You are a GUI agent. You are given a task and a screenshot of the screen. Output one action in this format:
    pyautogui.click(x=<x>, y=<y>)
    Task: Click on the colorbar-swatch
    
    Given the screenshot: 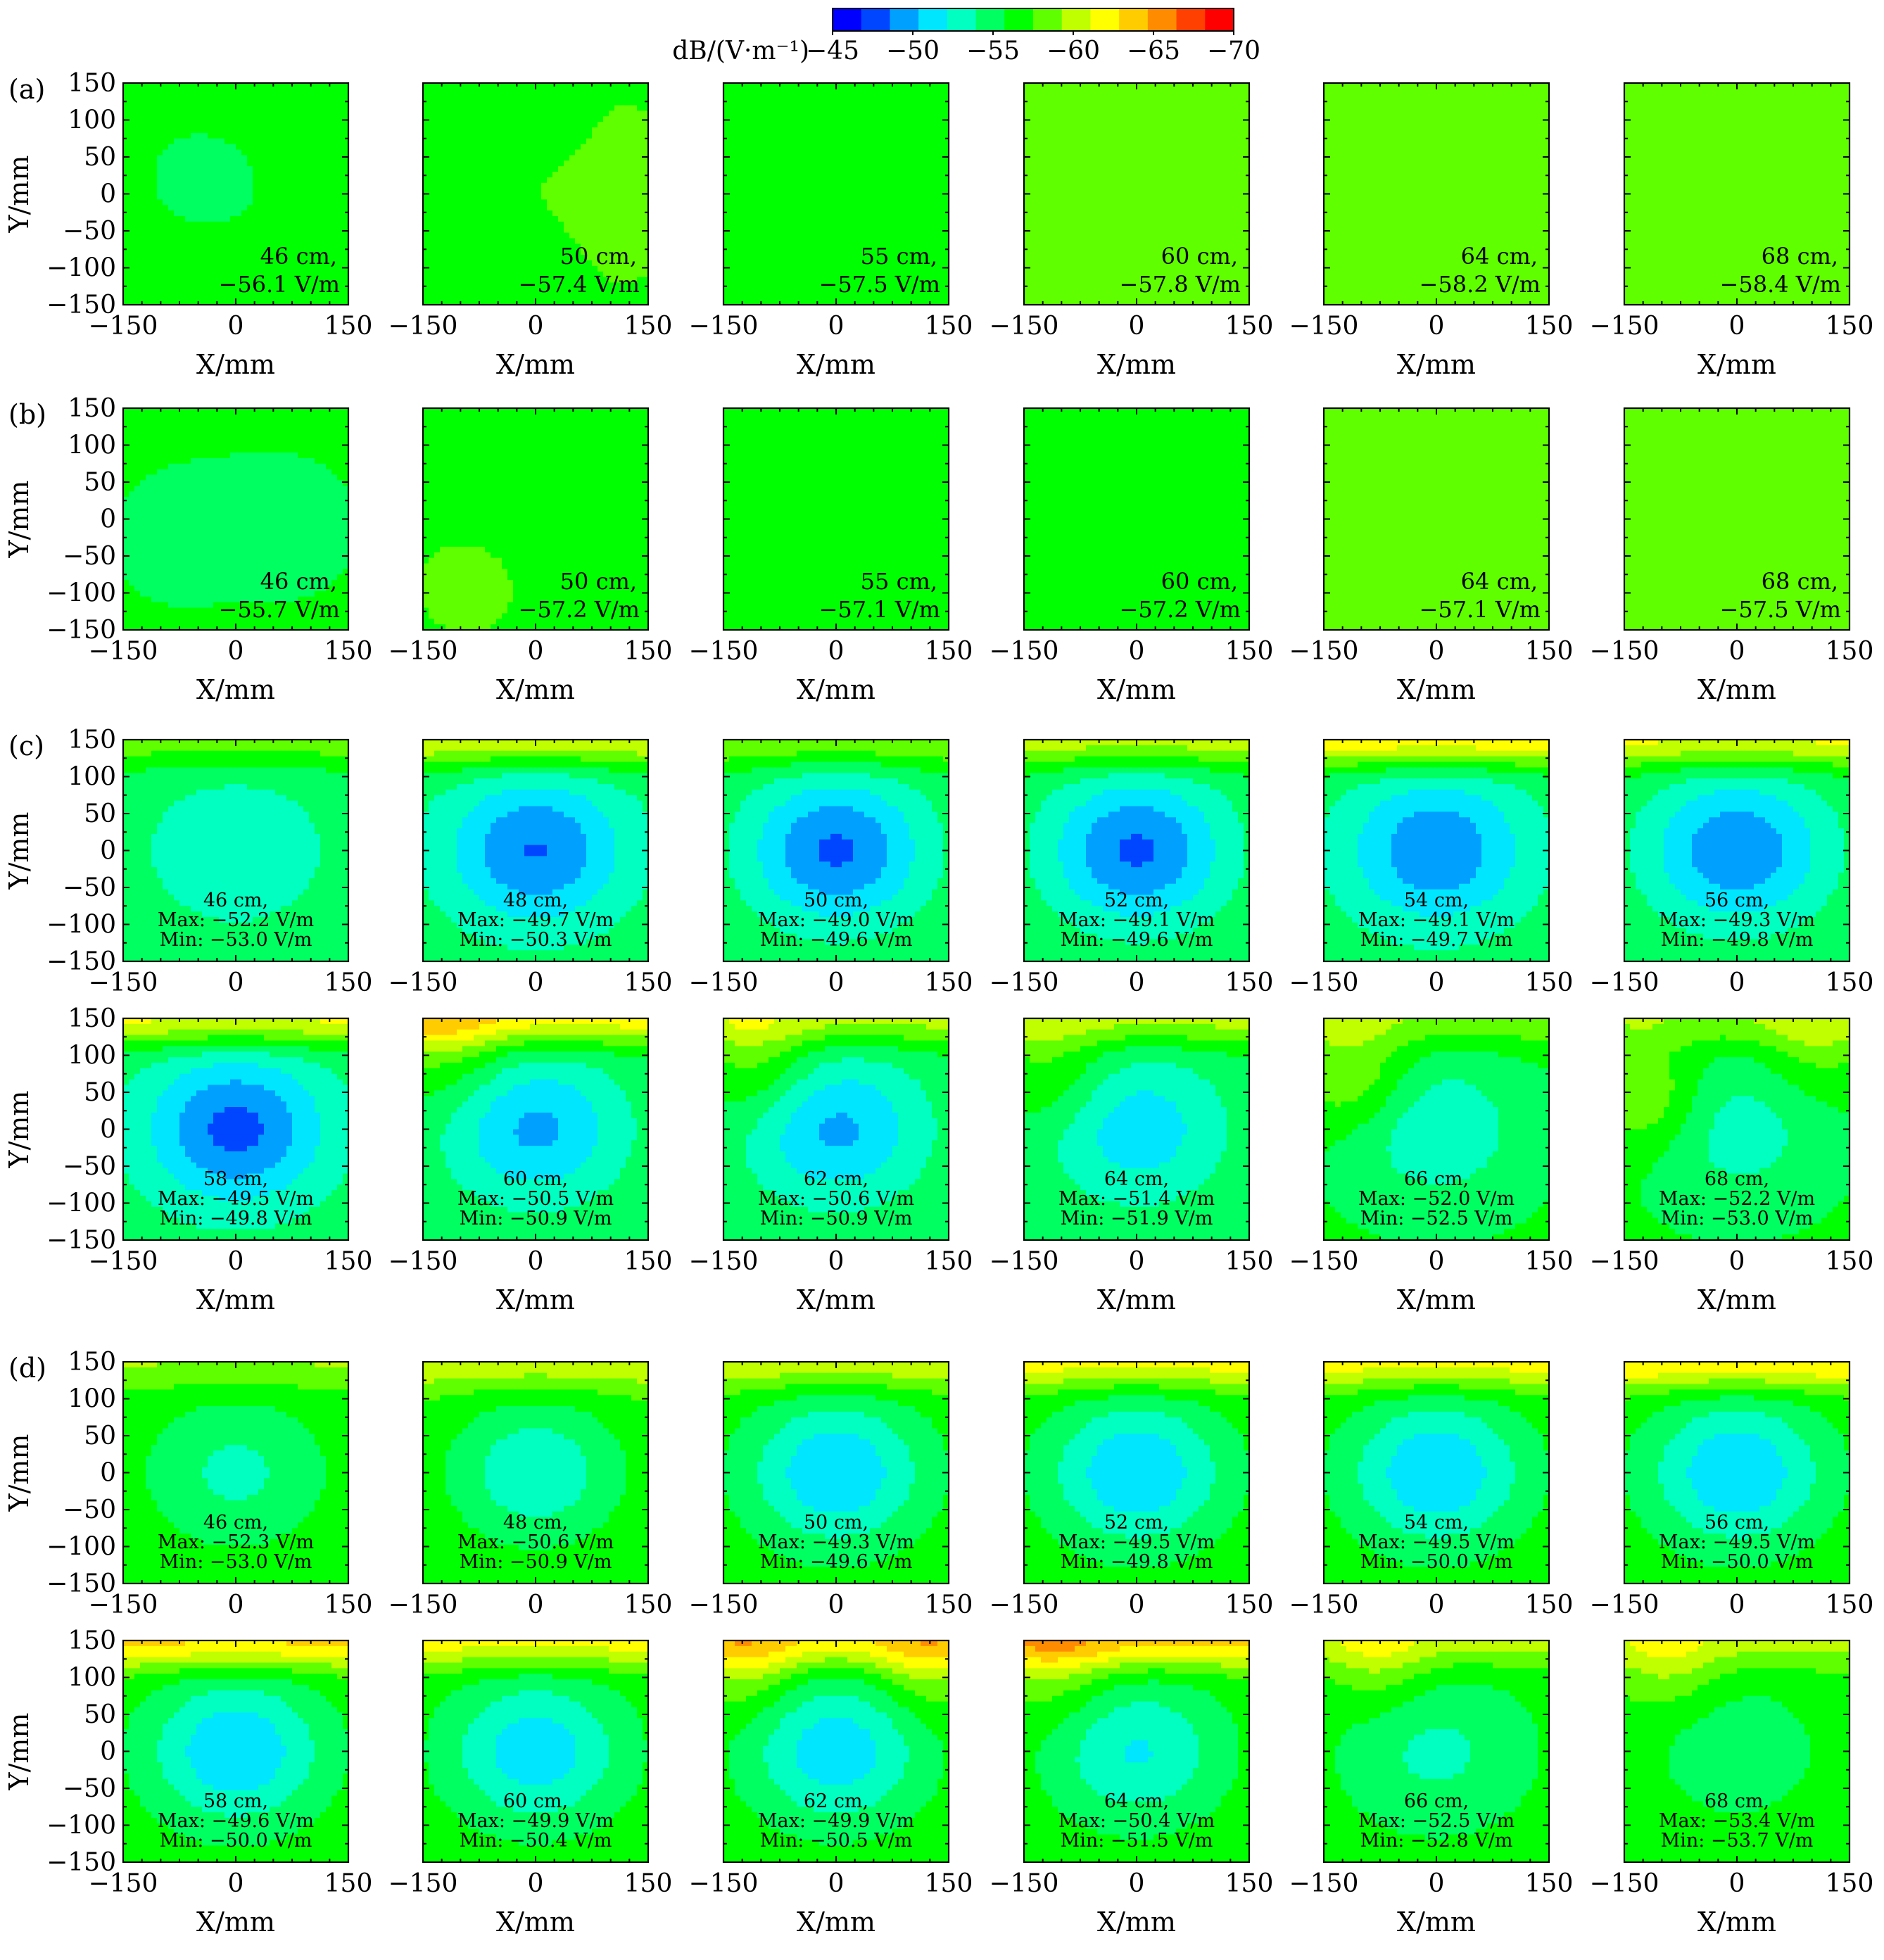 What is the action you would take?
    pyautogui.click(x=904, y=19)
    